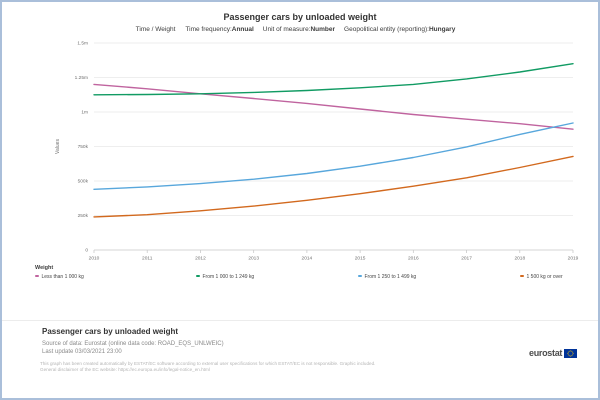 Image resolution: width=600 pixels, height=400 pixels. Describe the element at coordinates (110, 331) in the screenshot. I see `footer-title: Passenger cars by unloaded weight` at that location.